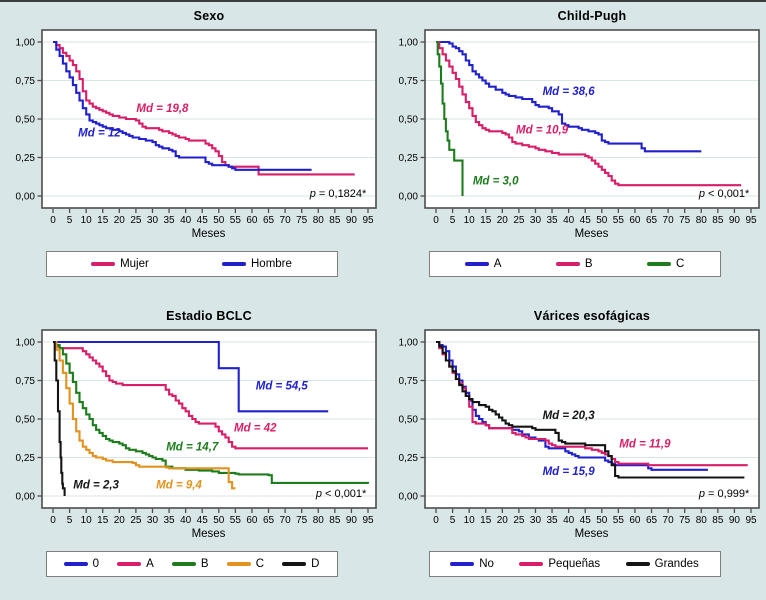 Image resolution: width=766 pixels, height=600 pixels. What do you see at coordinates (409, 120) in the screenshot?
I see `y-tick-label: 0,50` at bounding box center [409, 120].